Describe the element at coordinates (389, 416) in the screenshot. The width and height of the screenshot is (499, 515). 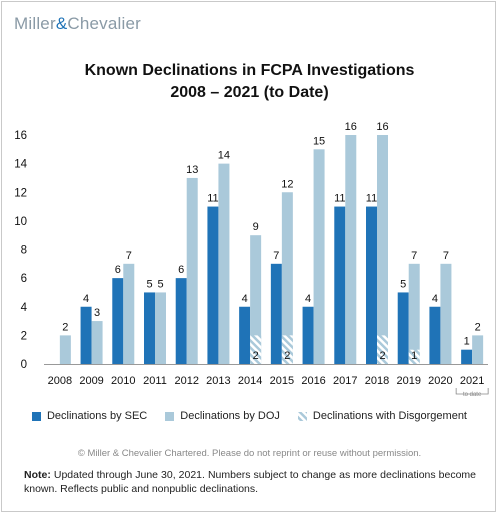
I see `legend-label-disgorgement: Declinations with Disgorgement` at that location.